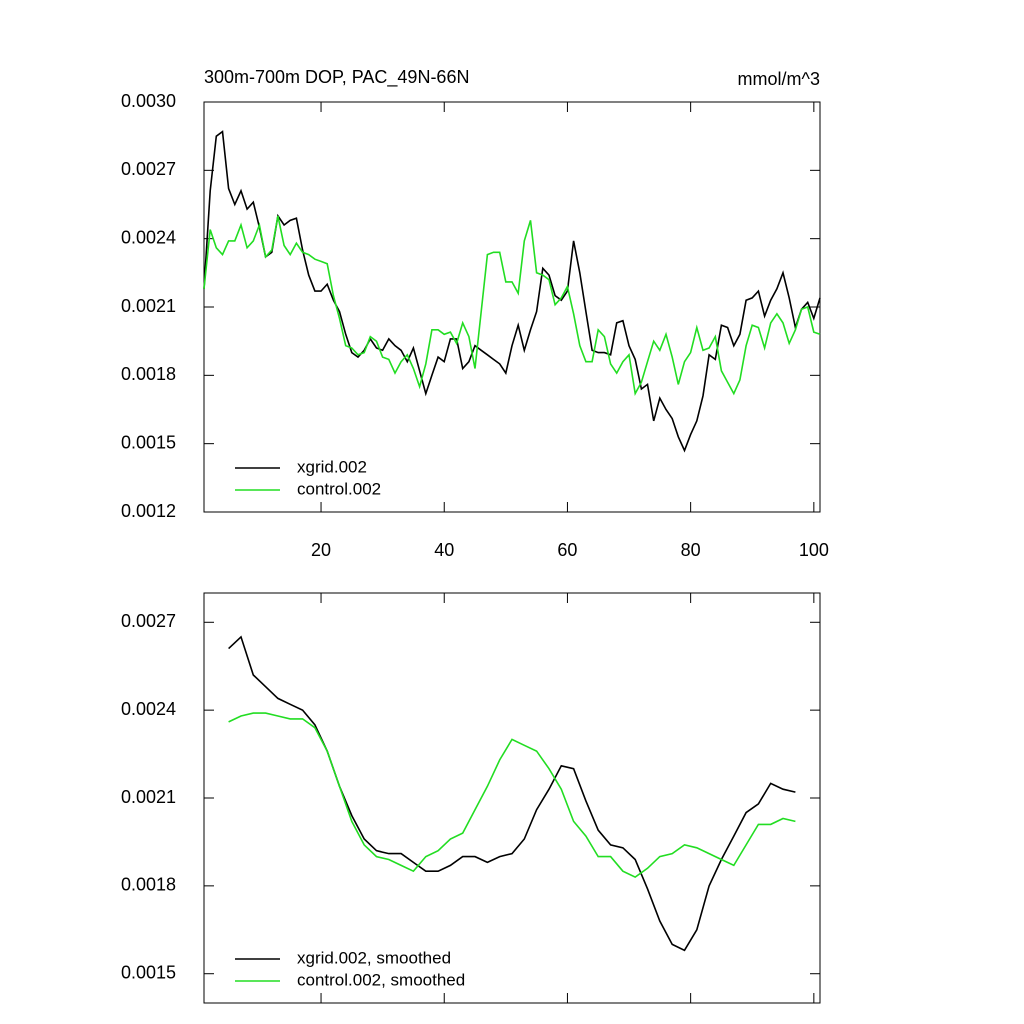  Describe the element at coordinates (374, 957) in the screenshot. I see `legend-label: xgrid.002, smoothed` at that location.